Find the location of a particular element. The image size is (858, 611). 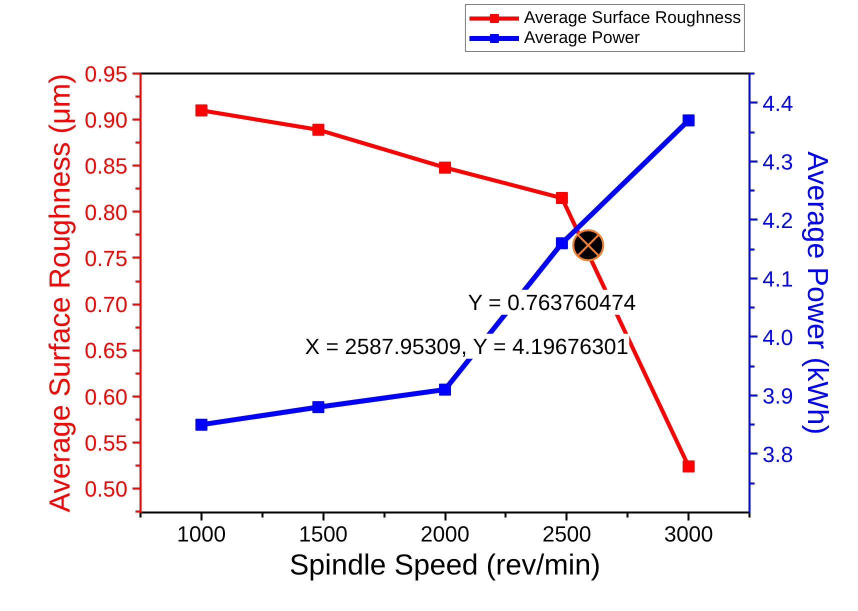

y-axis-title: Average Surface Roughness (μm) is located at coordinates (60, 293).